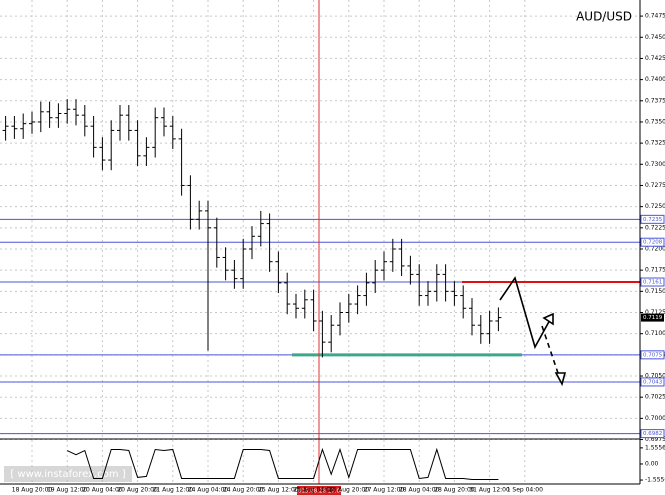 The image size is (665, 495). I want to click on y-tick-label: 0.7025, so click(655, 397).